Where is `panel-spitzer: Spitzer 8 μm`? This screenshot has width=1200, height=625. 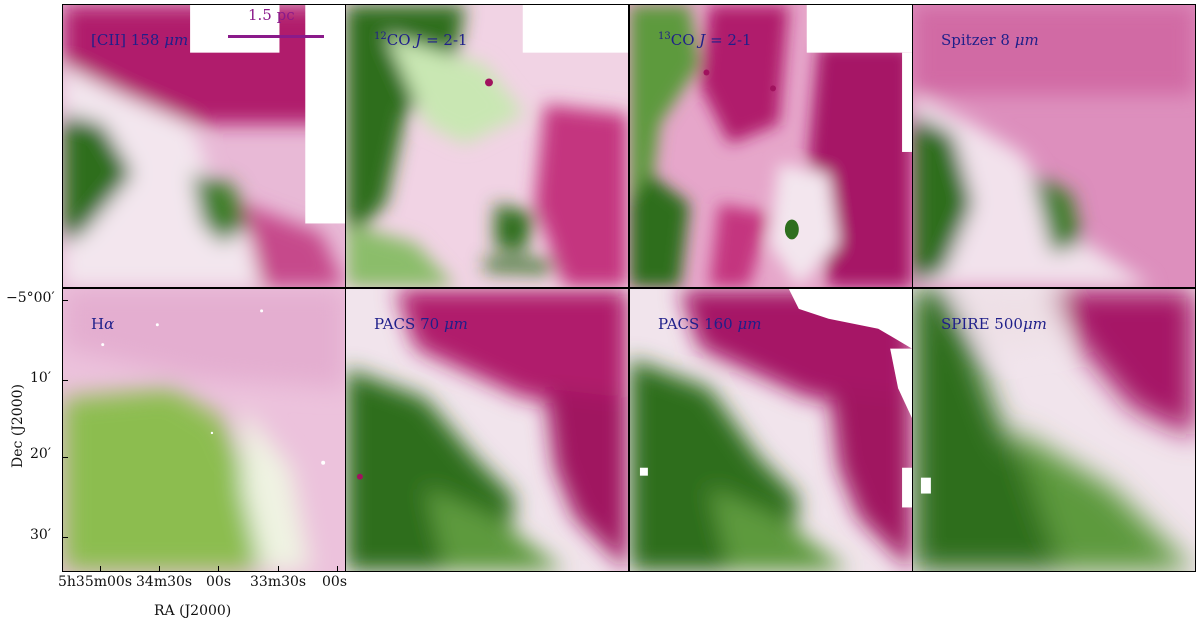 panel-spitzer: Spitzer 8 μm is located at coordinates (1054, 146).